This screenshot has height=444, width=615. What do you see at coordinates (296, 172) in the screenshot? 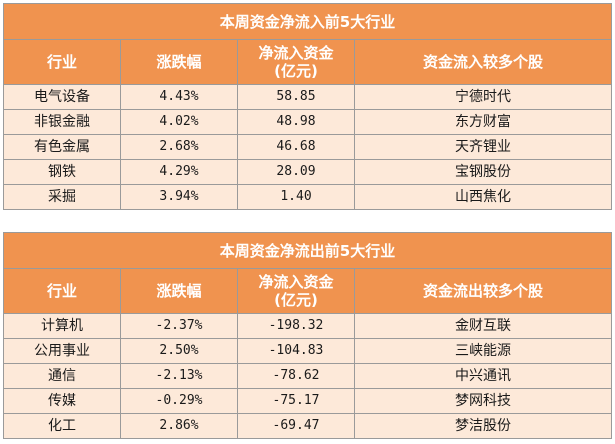
I see `net-flow-cell: 28.09` at bounding box center [296, 172].